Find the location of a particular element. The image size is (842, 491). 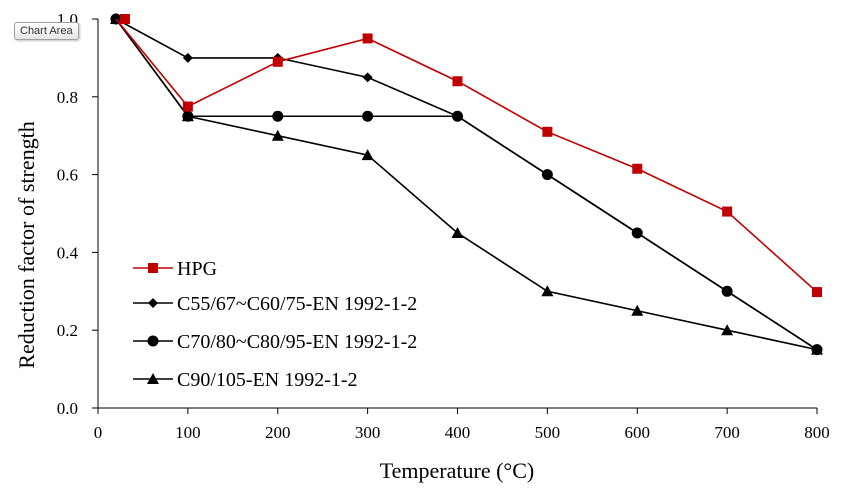

x-axis-title: Temperature (°C) is located at coordinates (457, 470).